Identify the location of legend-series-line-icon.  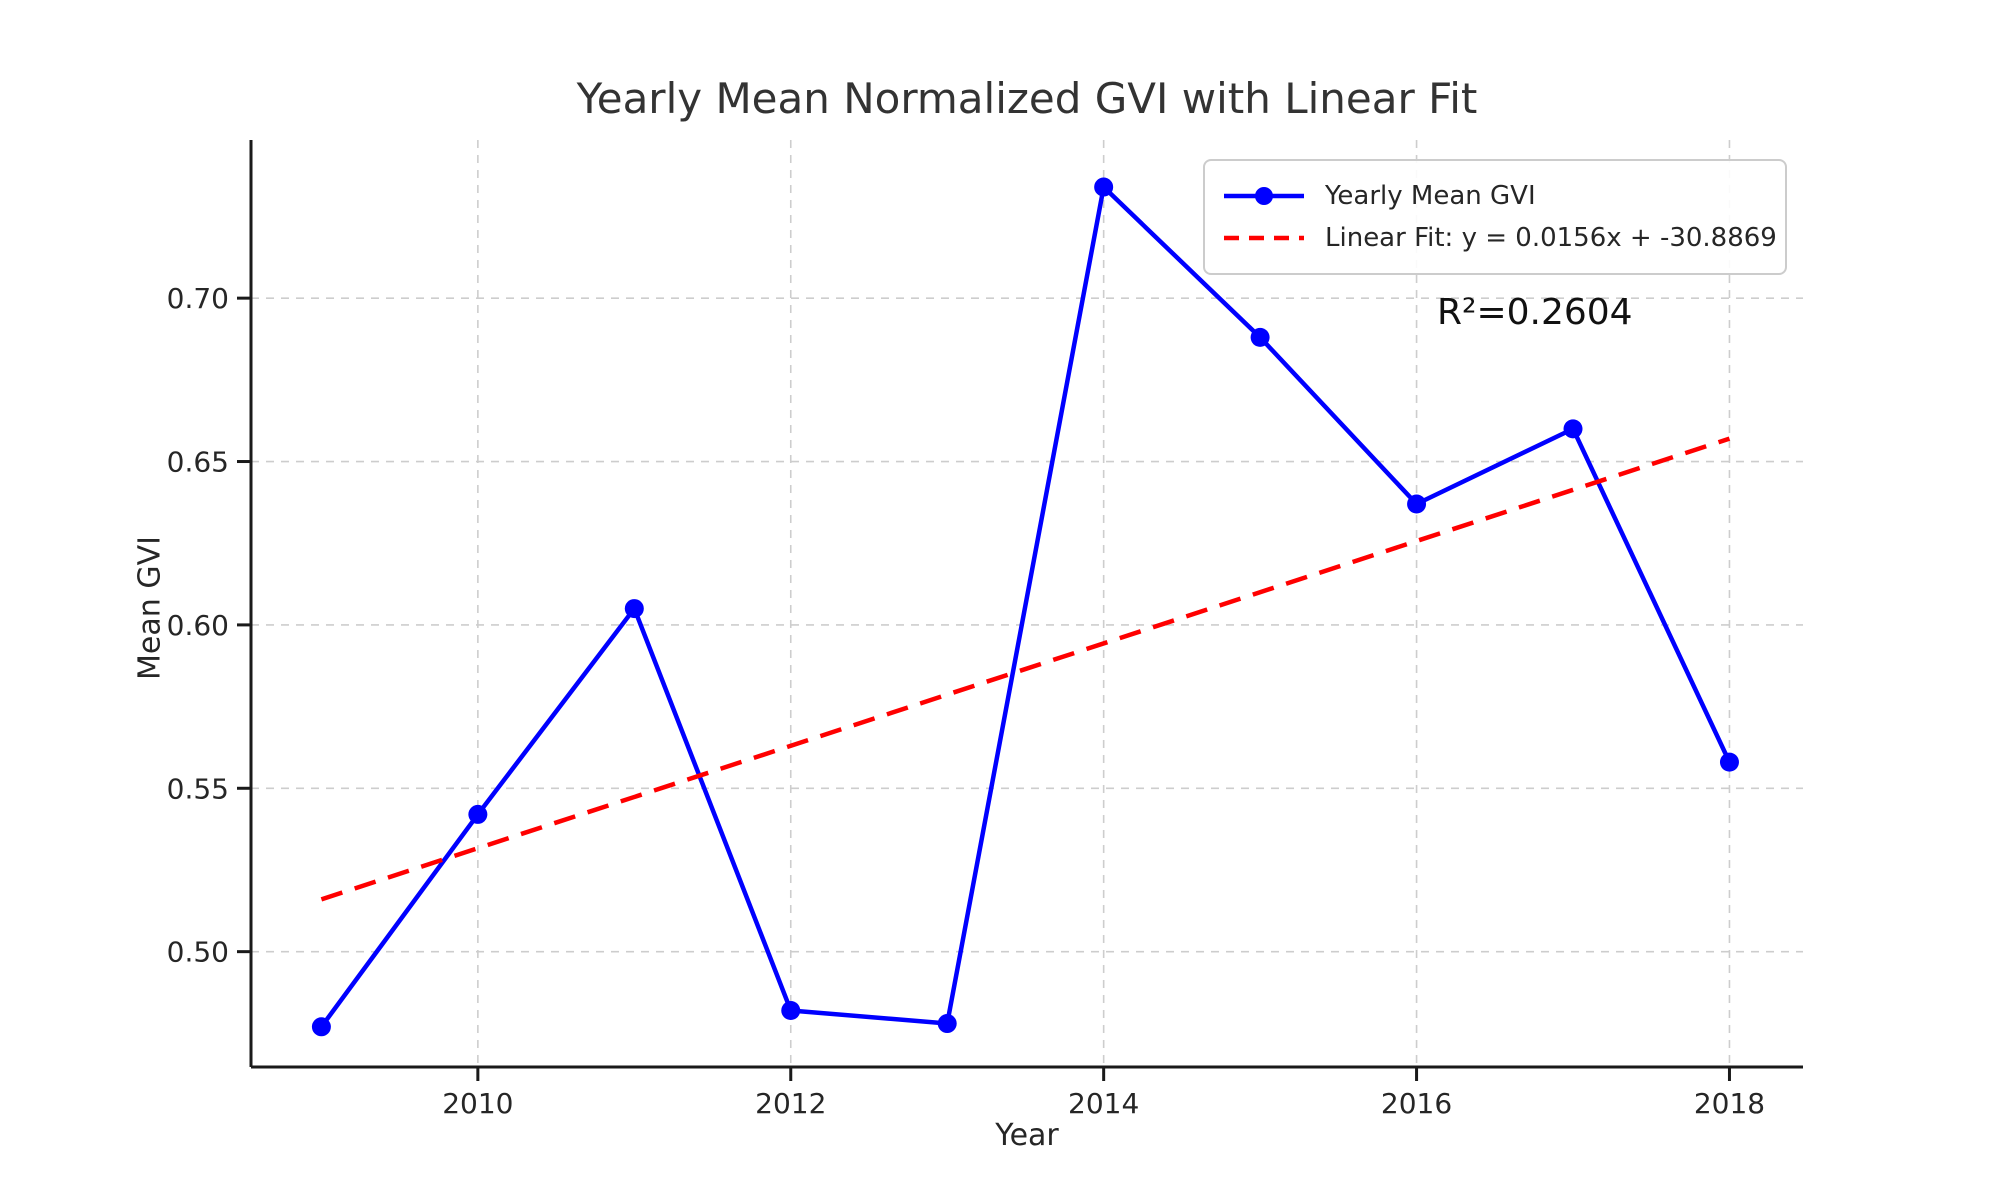
(1264, 196).